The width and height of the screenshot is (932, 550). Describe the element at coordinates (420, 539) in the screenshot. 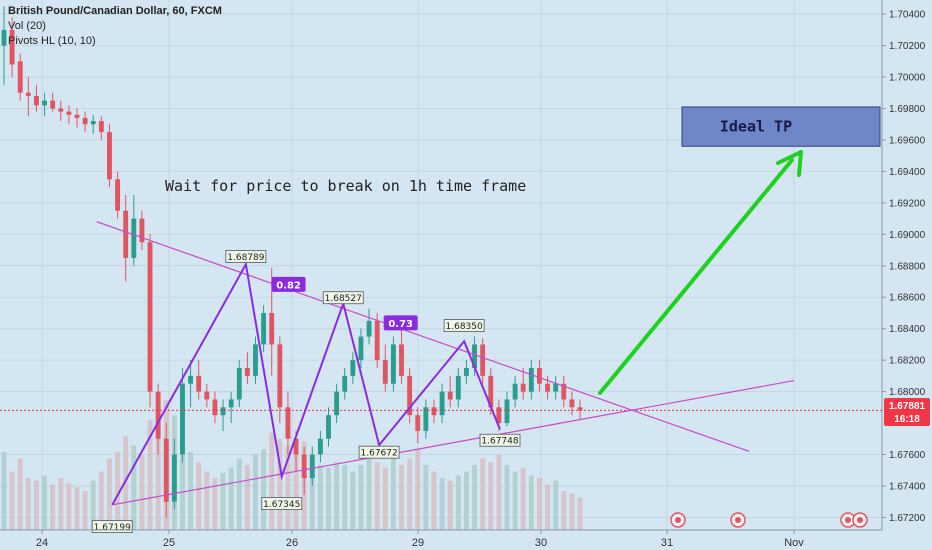

I see `time-axis-ticks: 24 25 26 29 30 31 Nov` at that location.